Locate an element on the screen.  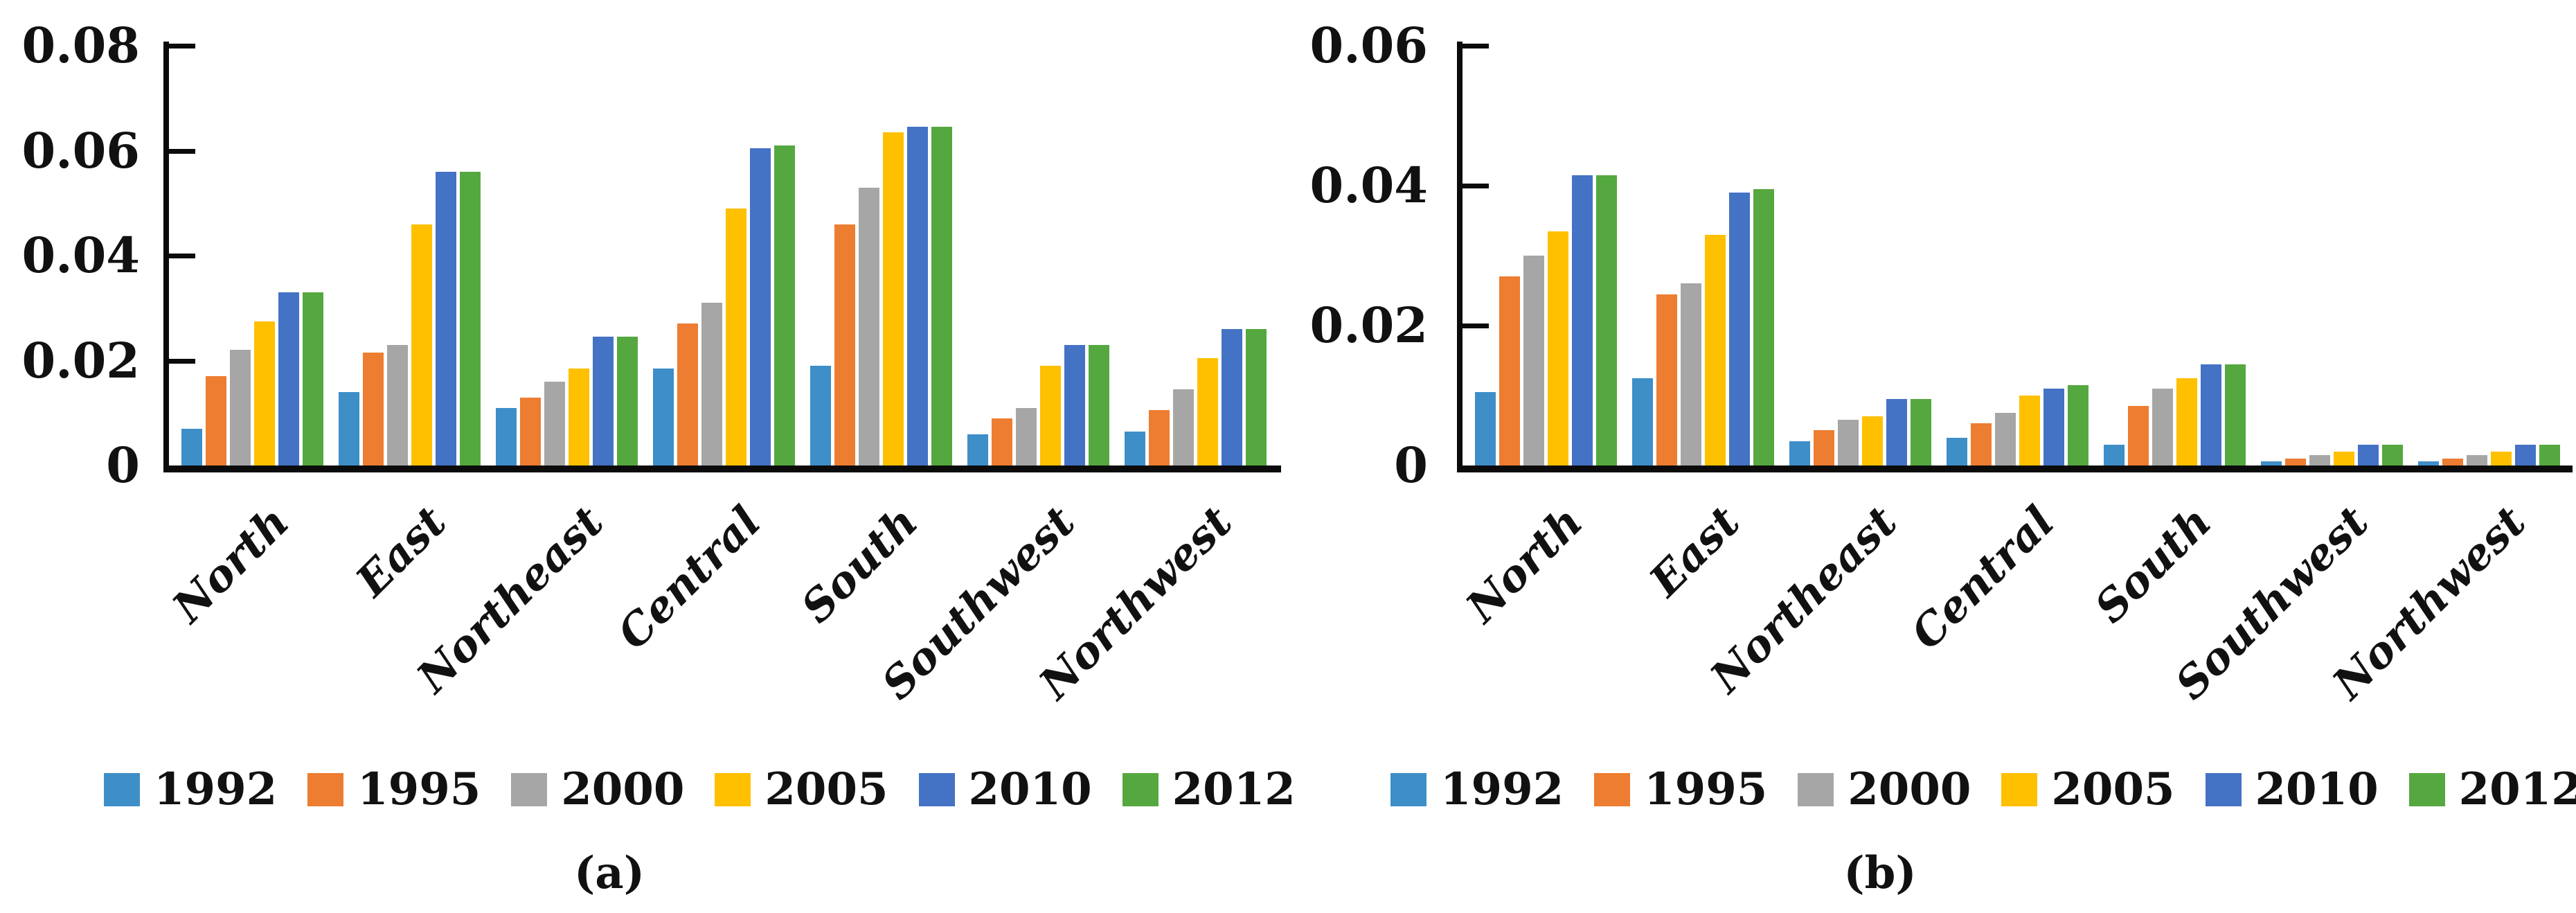
bar-2010-northwest is located at coordinates (1232, 397).